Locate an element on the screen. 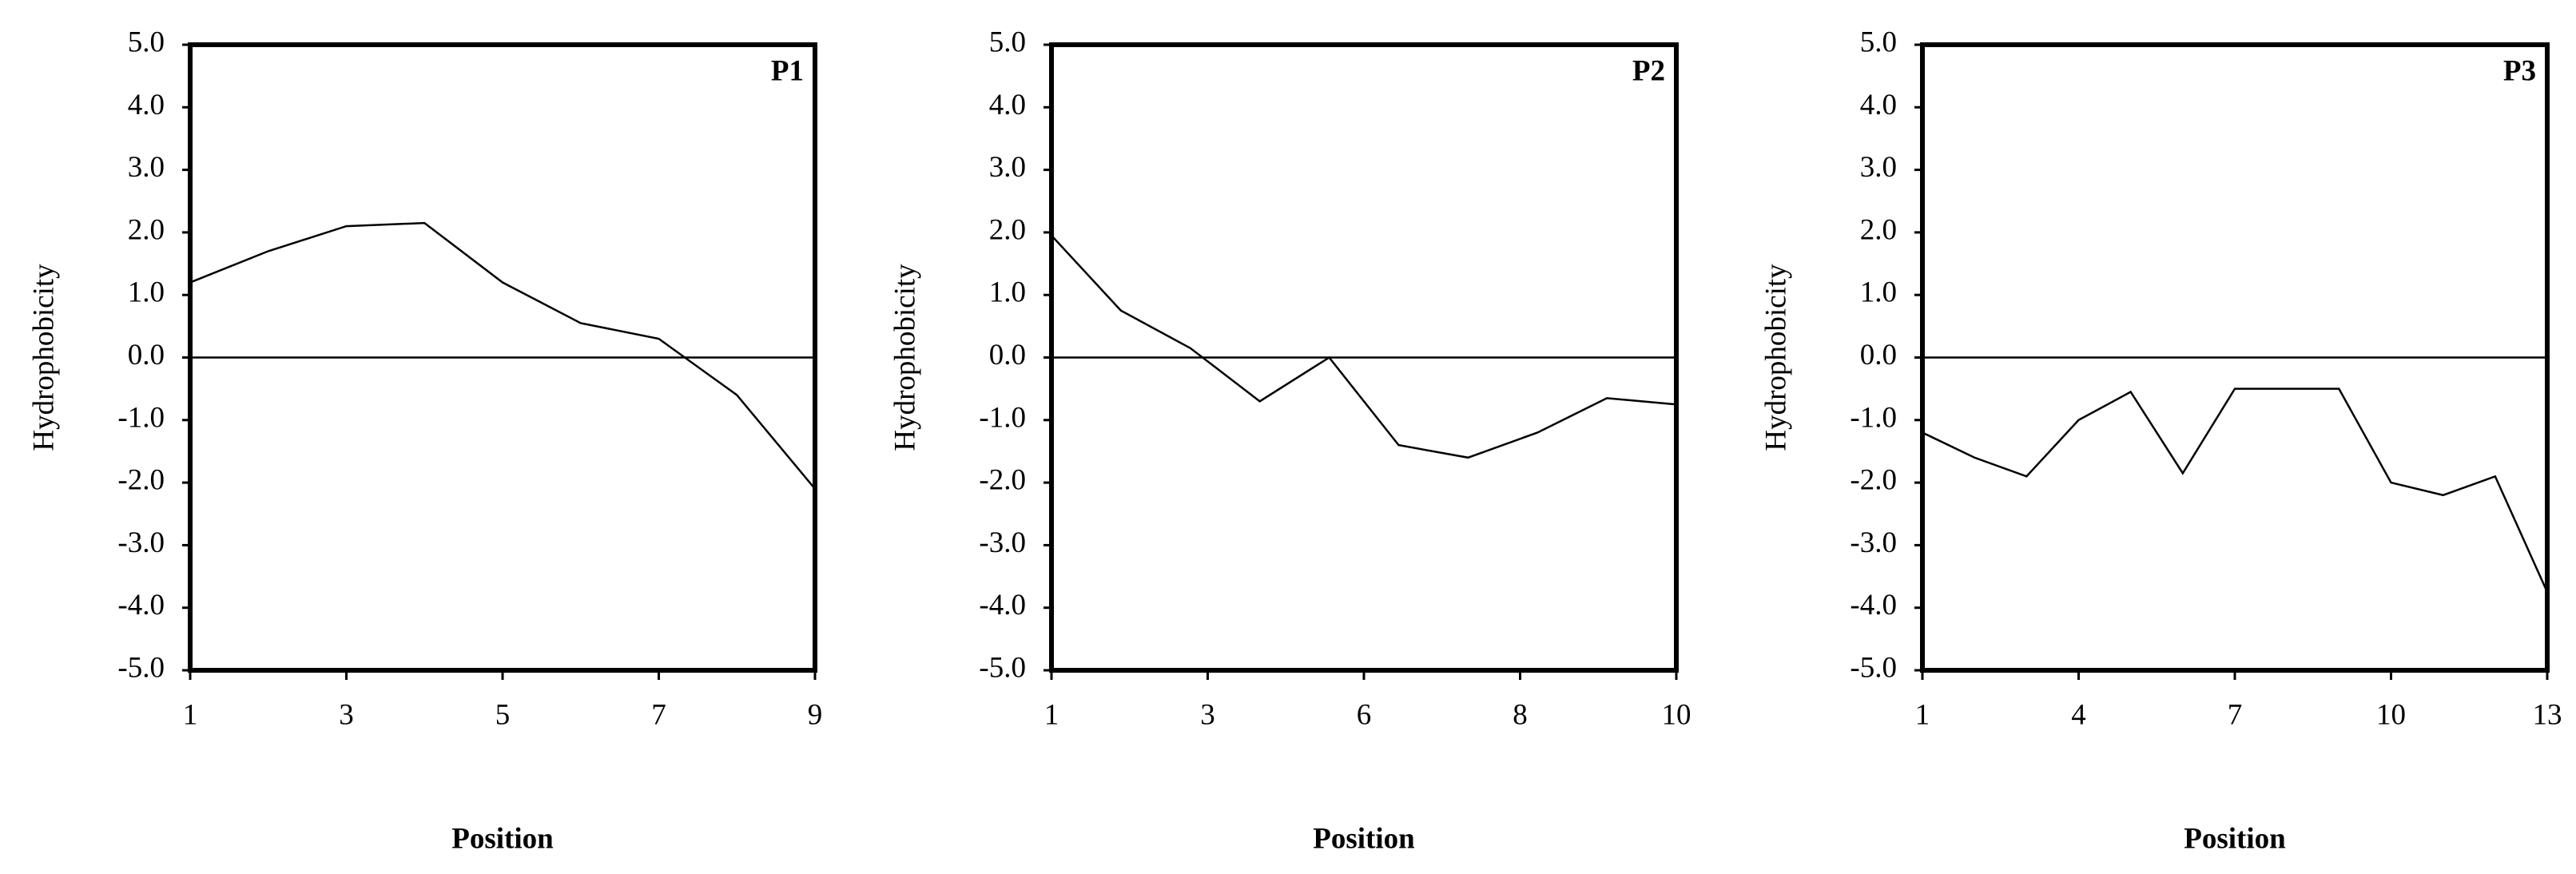 This screenshot has height=874, width=2576. x-tick-label: 13 is located at coordinates (2547, 714).